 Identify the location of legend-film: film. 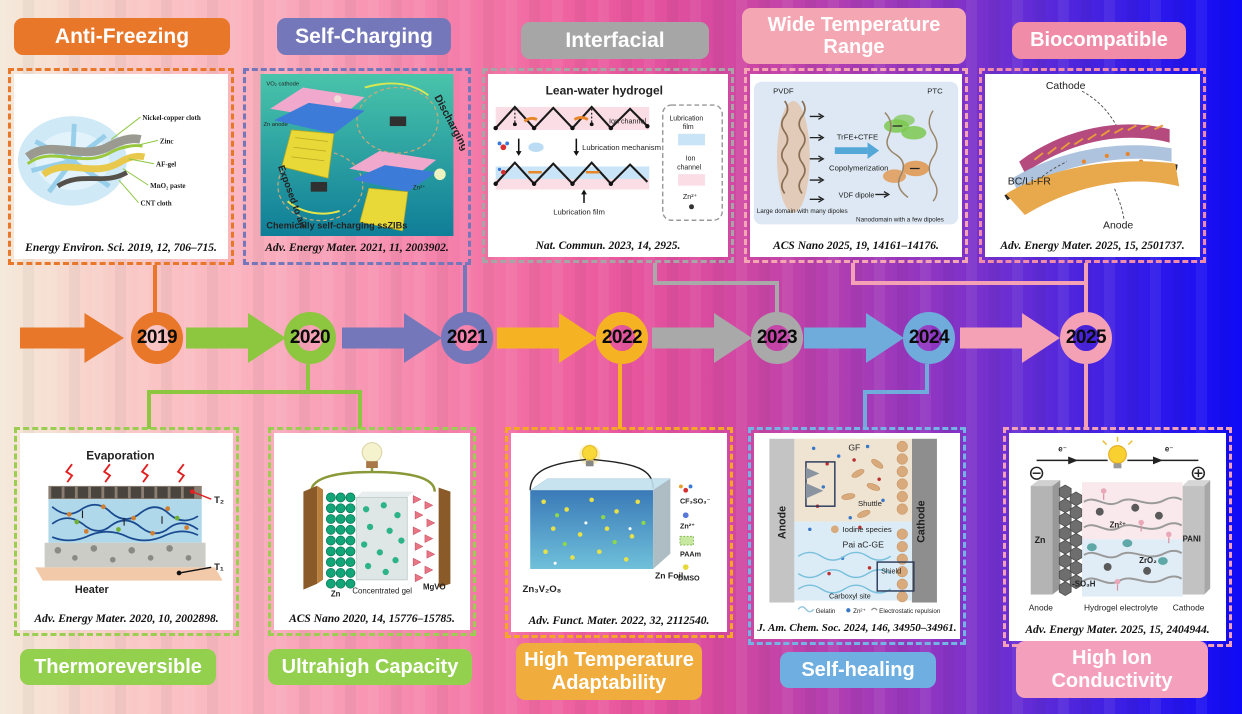
(688, 127).